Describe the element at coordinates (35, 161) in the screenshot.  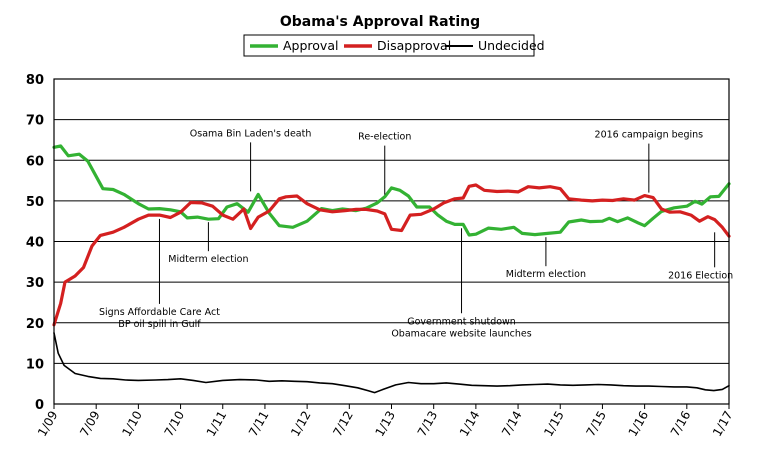
I see `y-tick-label: 60` at that location.